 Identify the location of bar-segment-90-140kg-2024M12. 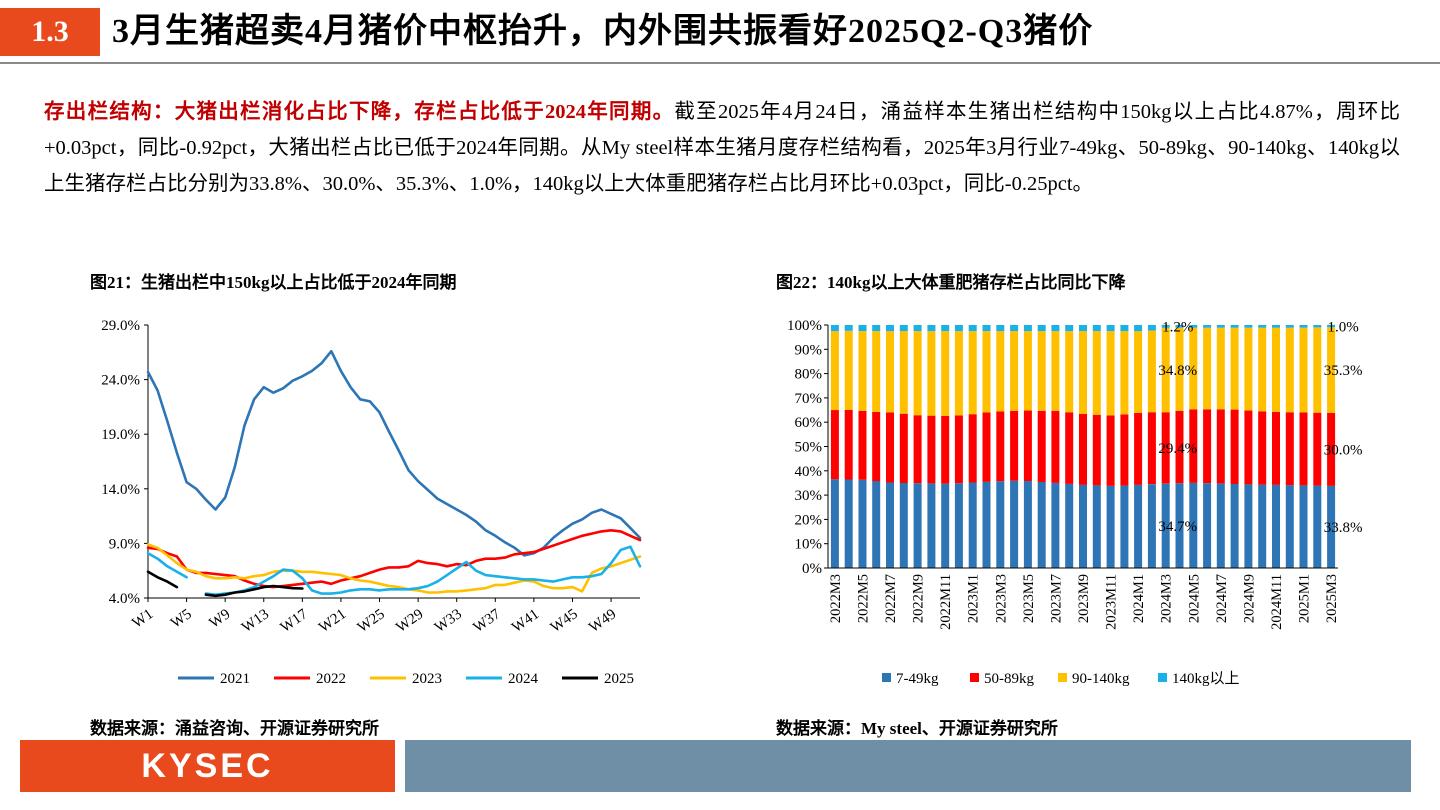
(1289, 370).